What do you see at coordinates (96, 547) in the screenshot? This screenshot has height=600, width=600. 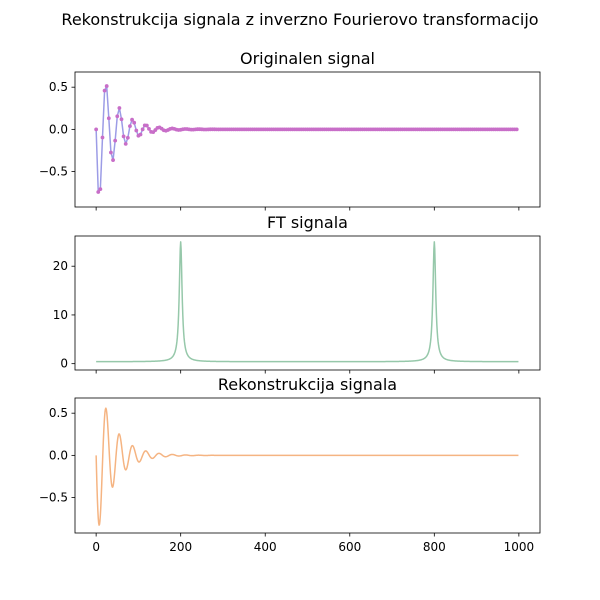 I see `x-tick-label: 0` at bounding box center [96, 547].